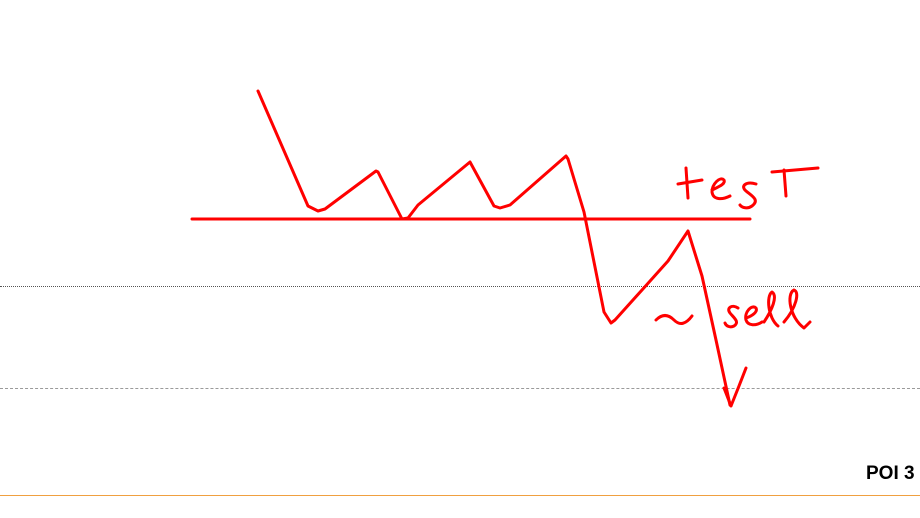 This screenshot has width=920, height=518. Describe the element at coordinates (748, 188) in the screenshot. I see `handwritten-test-label` at that location.